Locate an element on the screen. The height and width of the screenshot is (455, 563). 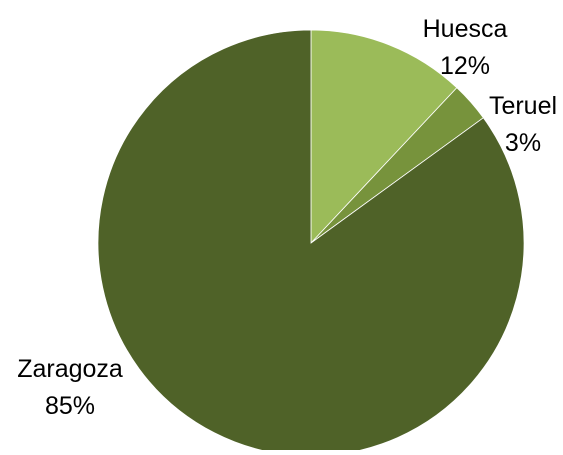
slice-percent-label: 85% is located at coordinates (70, 406).